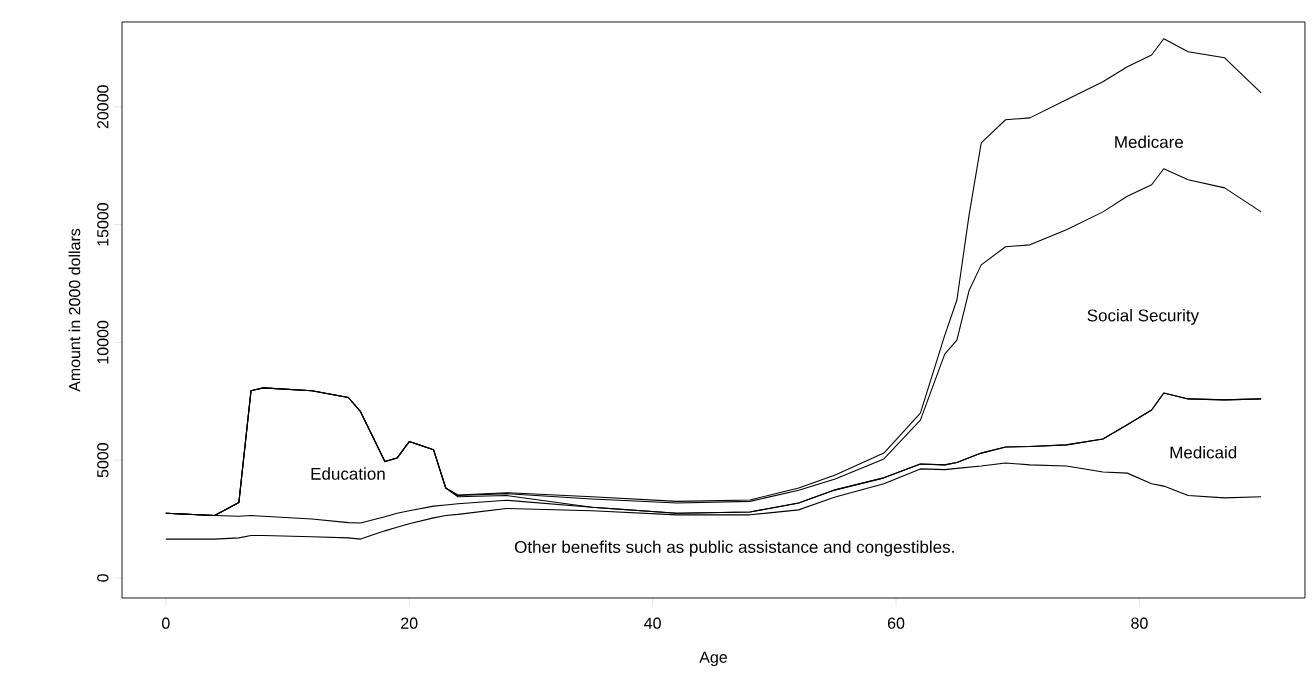 This screenshot has width=1312, height=693. I want to click on x-tick-label: 80, so click(1139, 623).